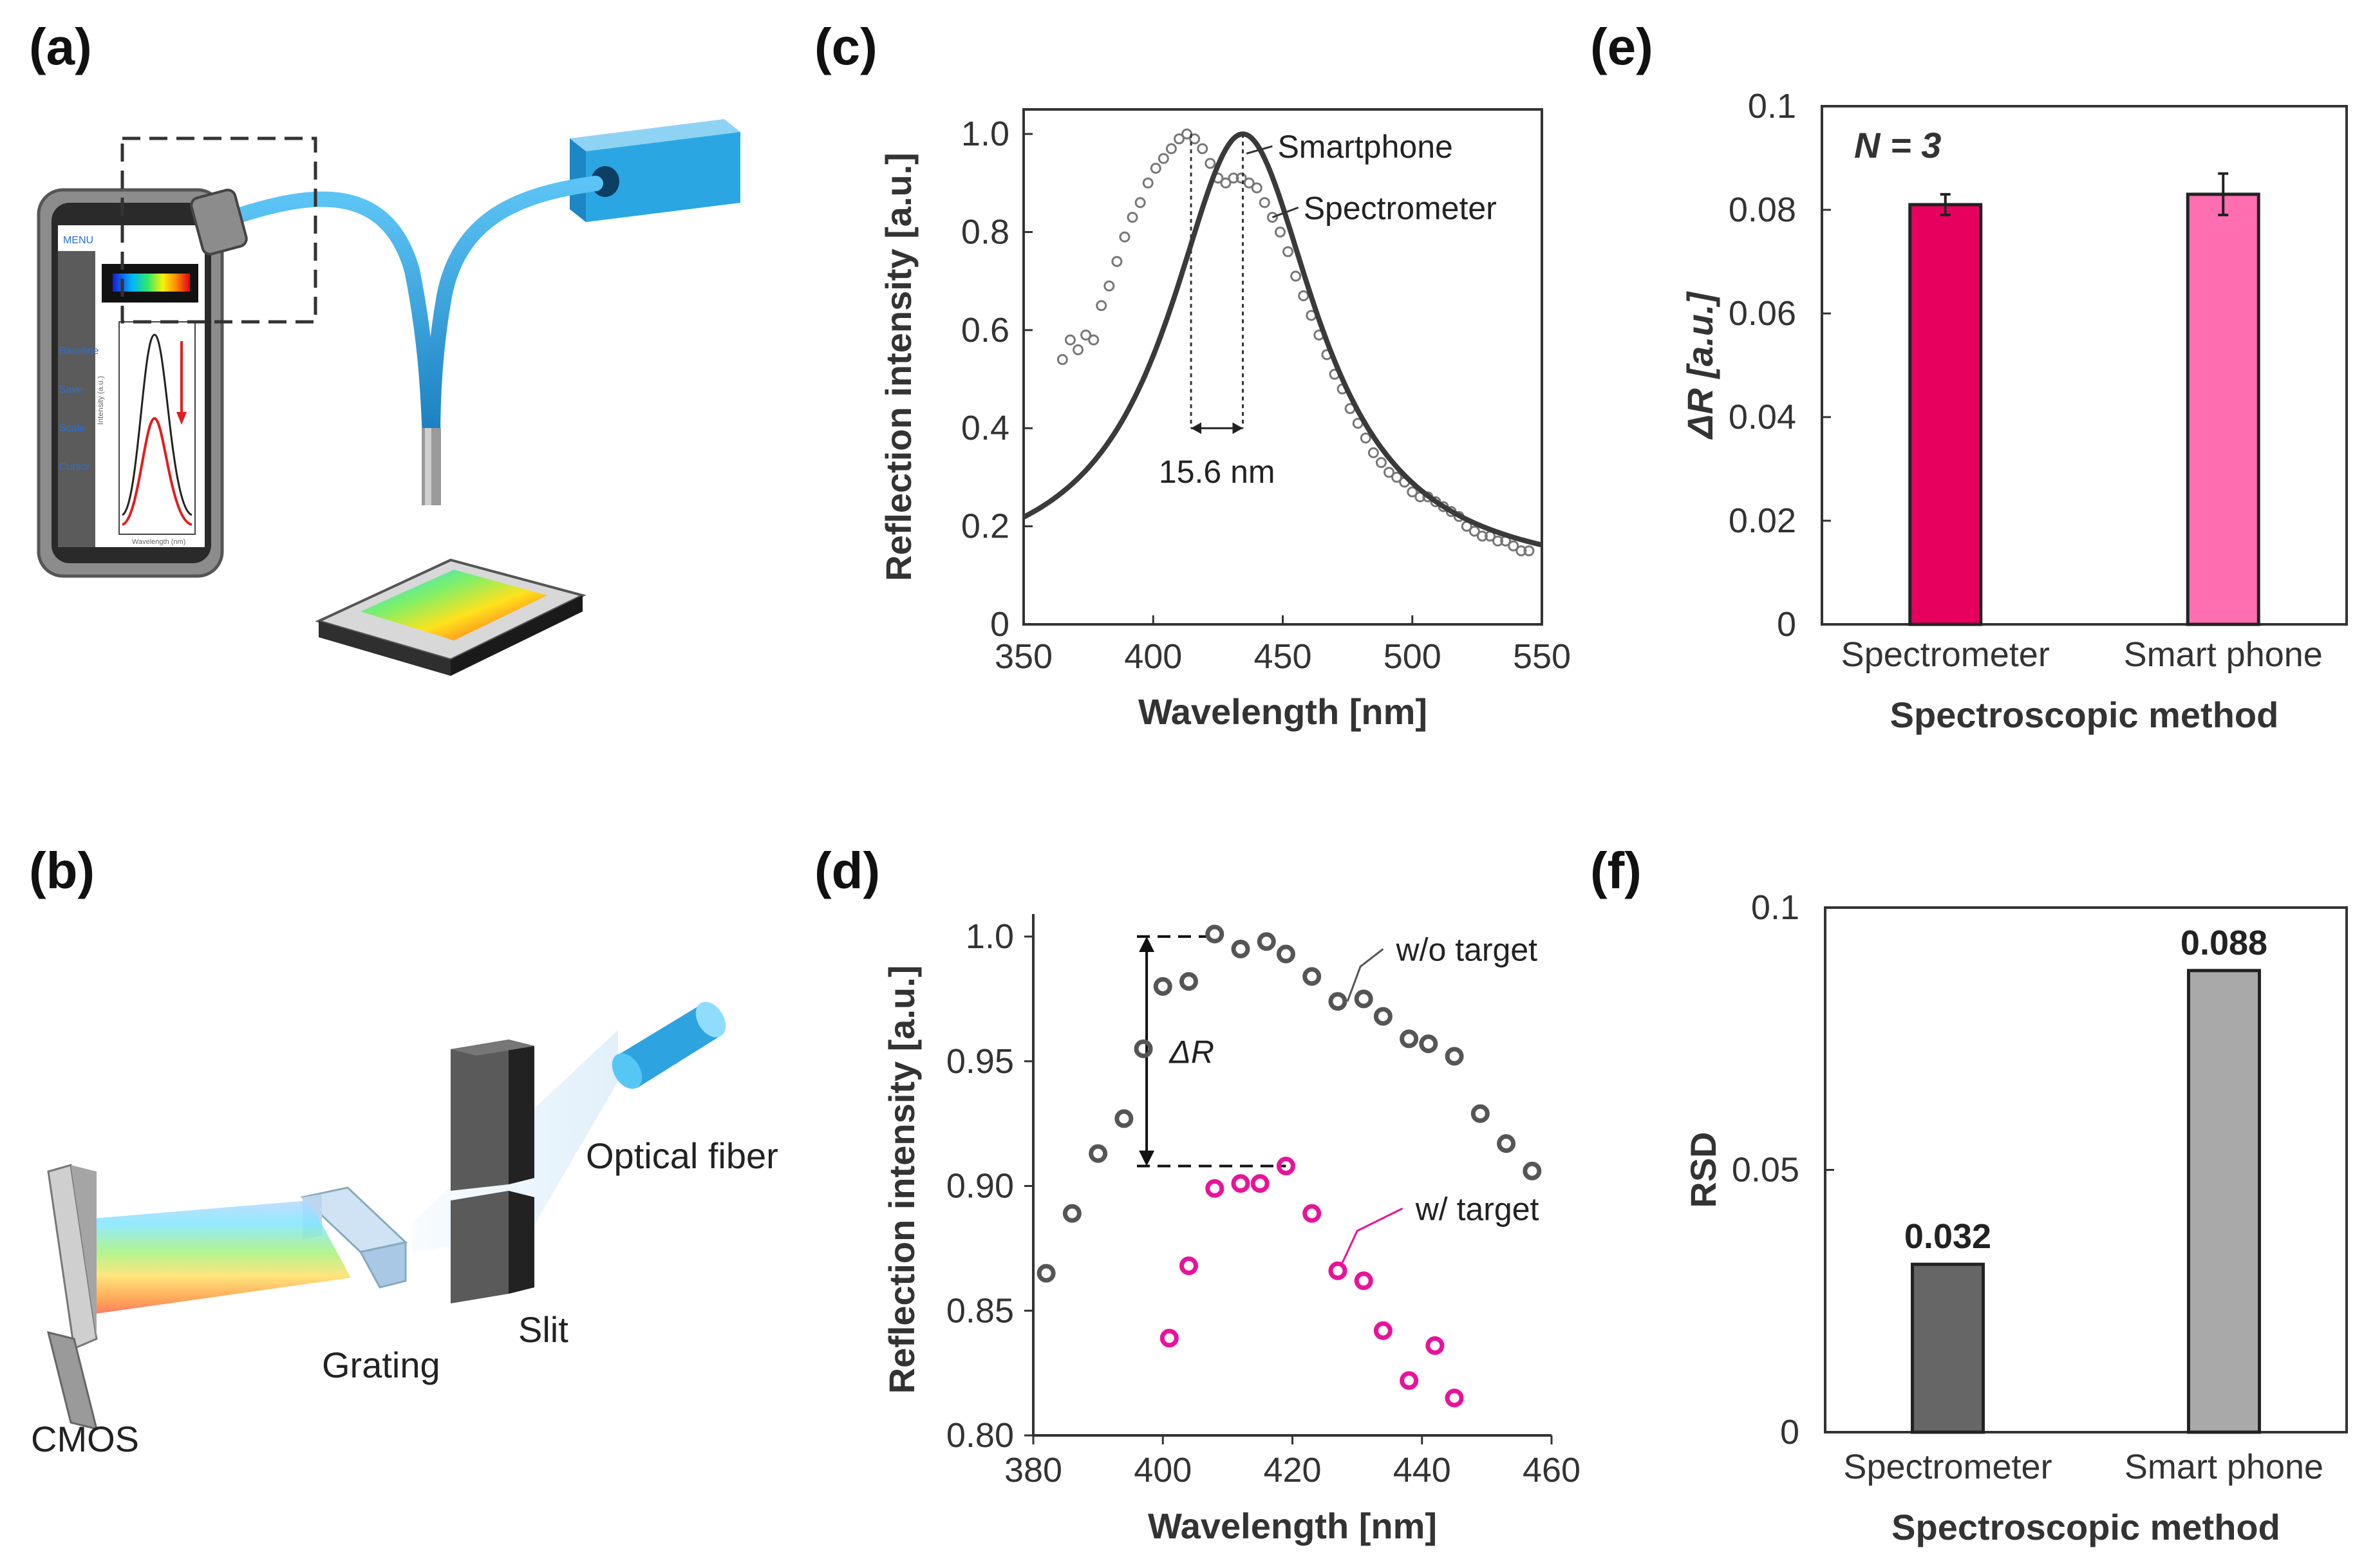 This screenshot has height=1568, width=2364. What do you see at coordinates (101, 400) in the screenshot?
I see `phone-mini-ylabel: Intensity (a.u.)` at bounding box center [101, 400].